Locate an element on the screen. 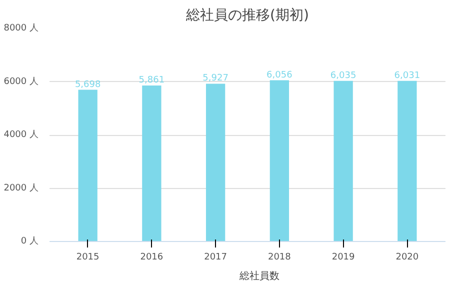 The width and height of the screenshot is (460, 305). x-tick-label: 2015 is located at coordinates (88, 257).